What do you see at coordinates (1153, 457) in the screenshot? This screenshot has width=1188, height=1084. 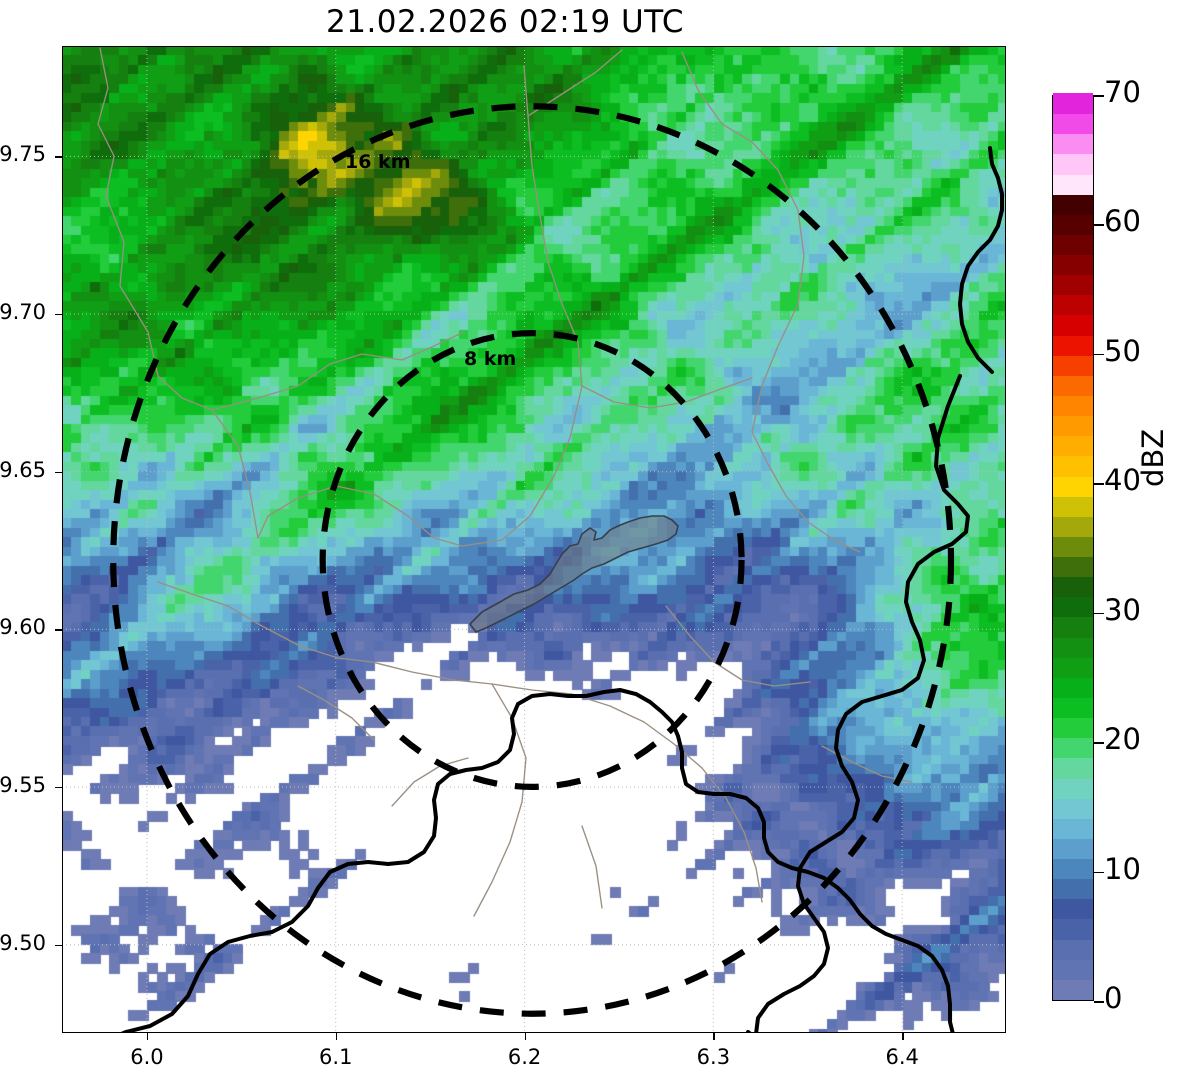 I see `colorbar-title: dBZ` at bounding box center [1153, 457].